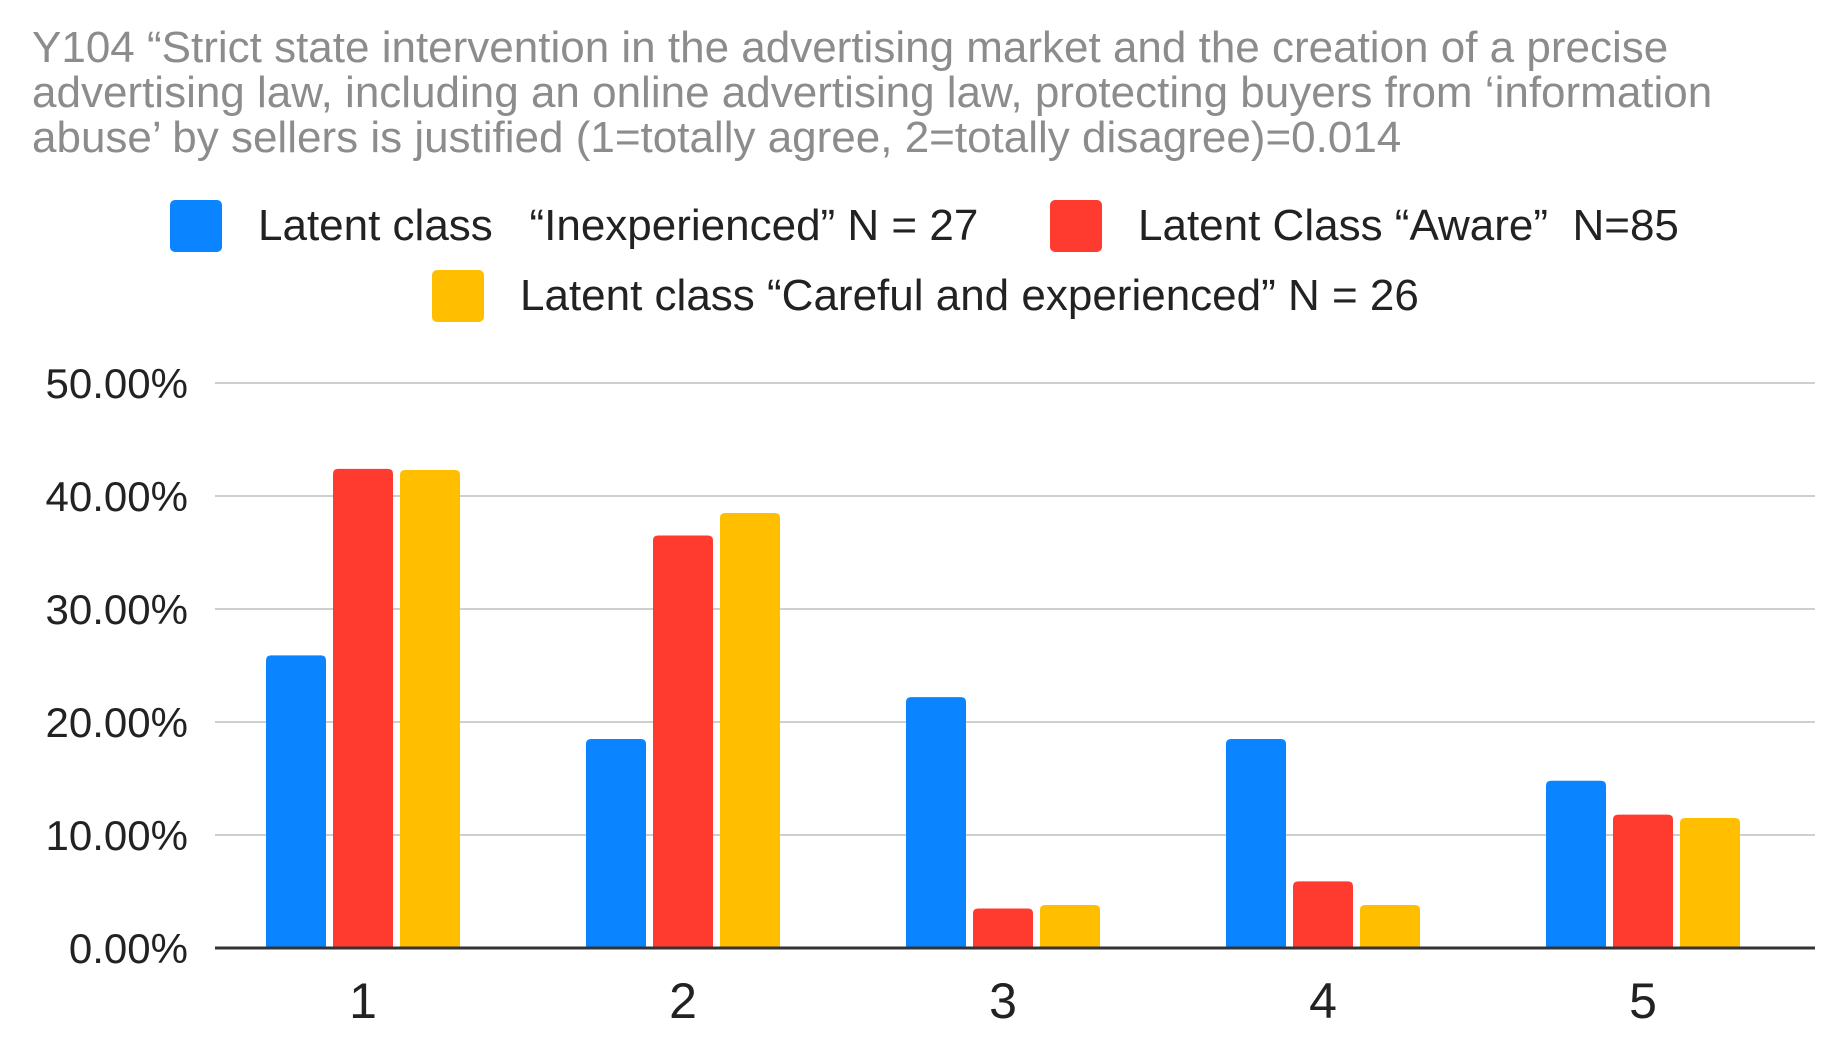  What do you see at coordinates (363, 1001) in the screenshot?
I see `x-tick-label: 1` at bounding box center [363, 1001].